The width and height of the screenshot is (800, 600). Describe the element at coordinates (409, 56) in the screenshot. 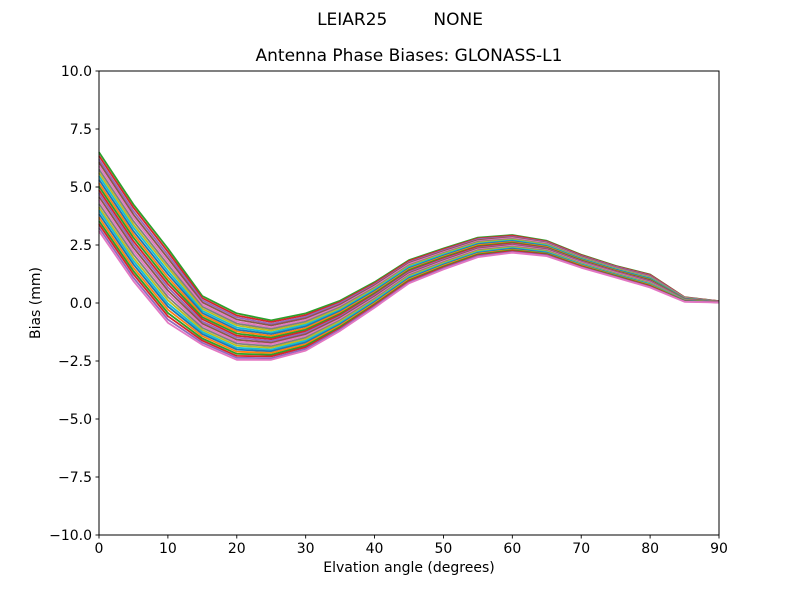

I see `chart-title: Antenna Phase Biases: GLONASS-L1` at that location.